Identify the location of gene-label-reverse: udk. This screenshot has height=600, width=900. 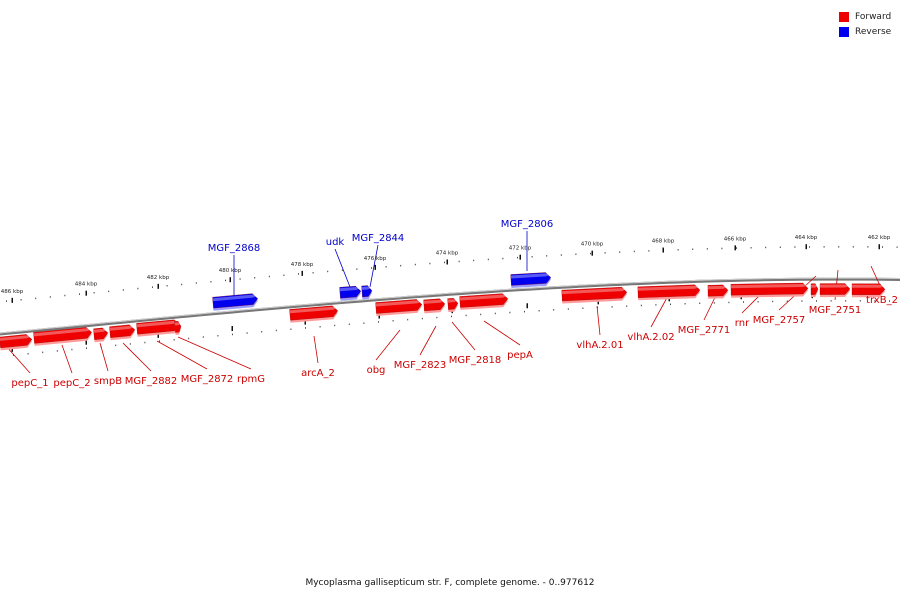
(335, 242).